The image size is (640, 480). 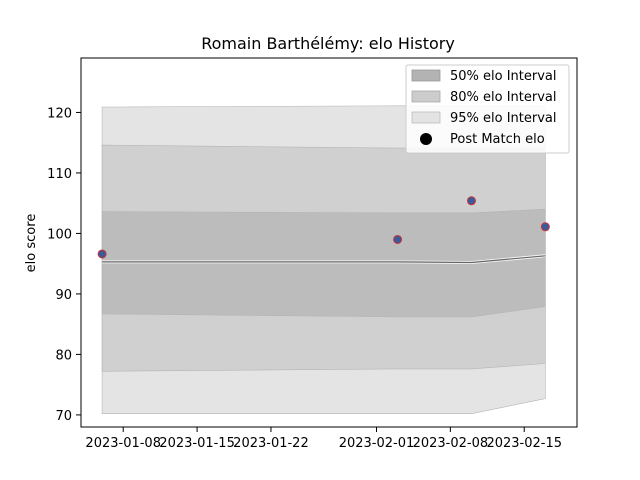 I want to click on y-tick-label-0: 70, so click(x=63, y=416).